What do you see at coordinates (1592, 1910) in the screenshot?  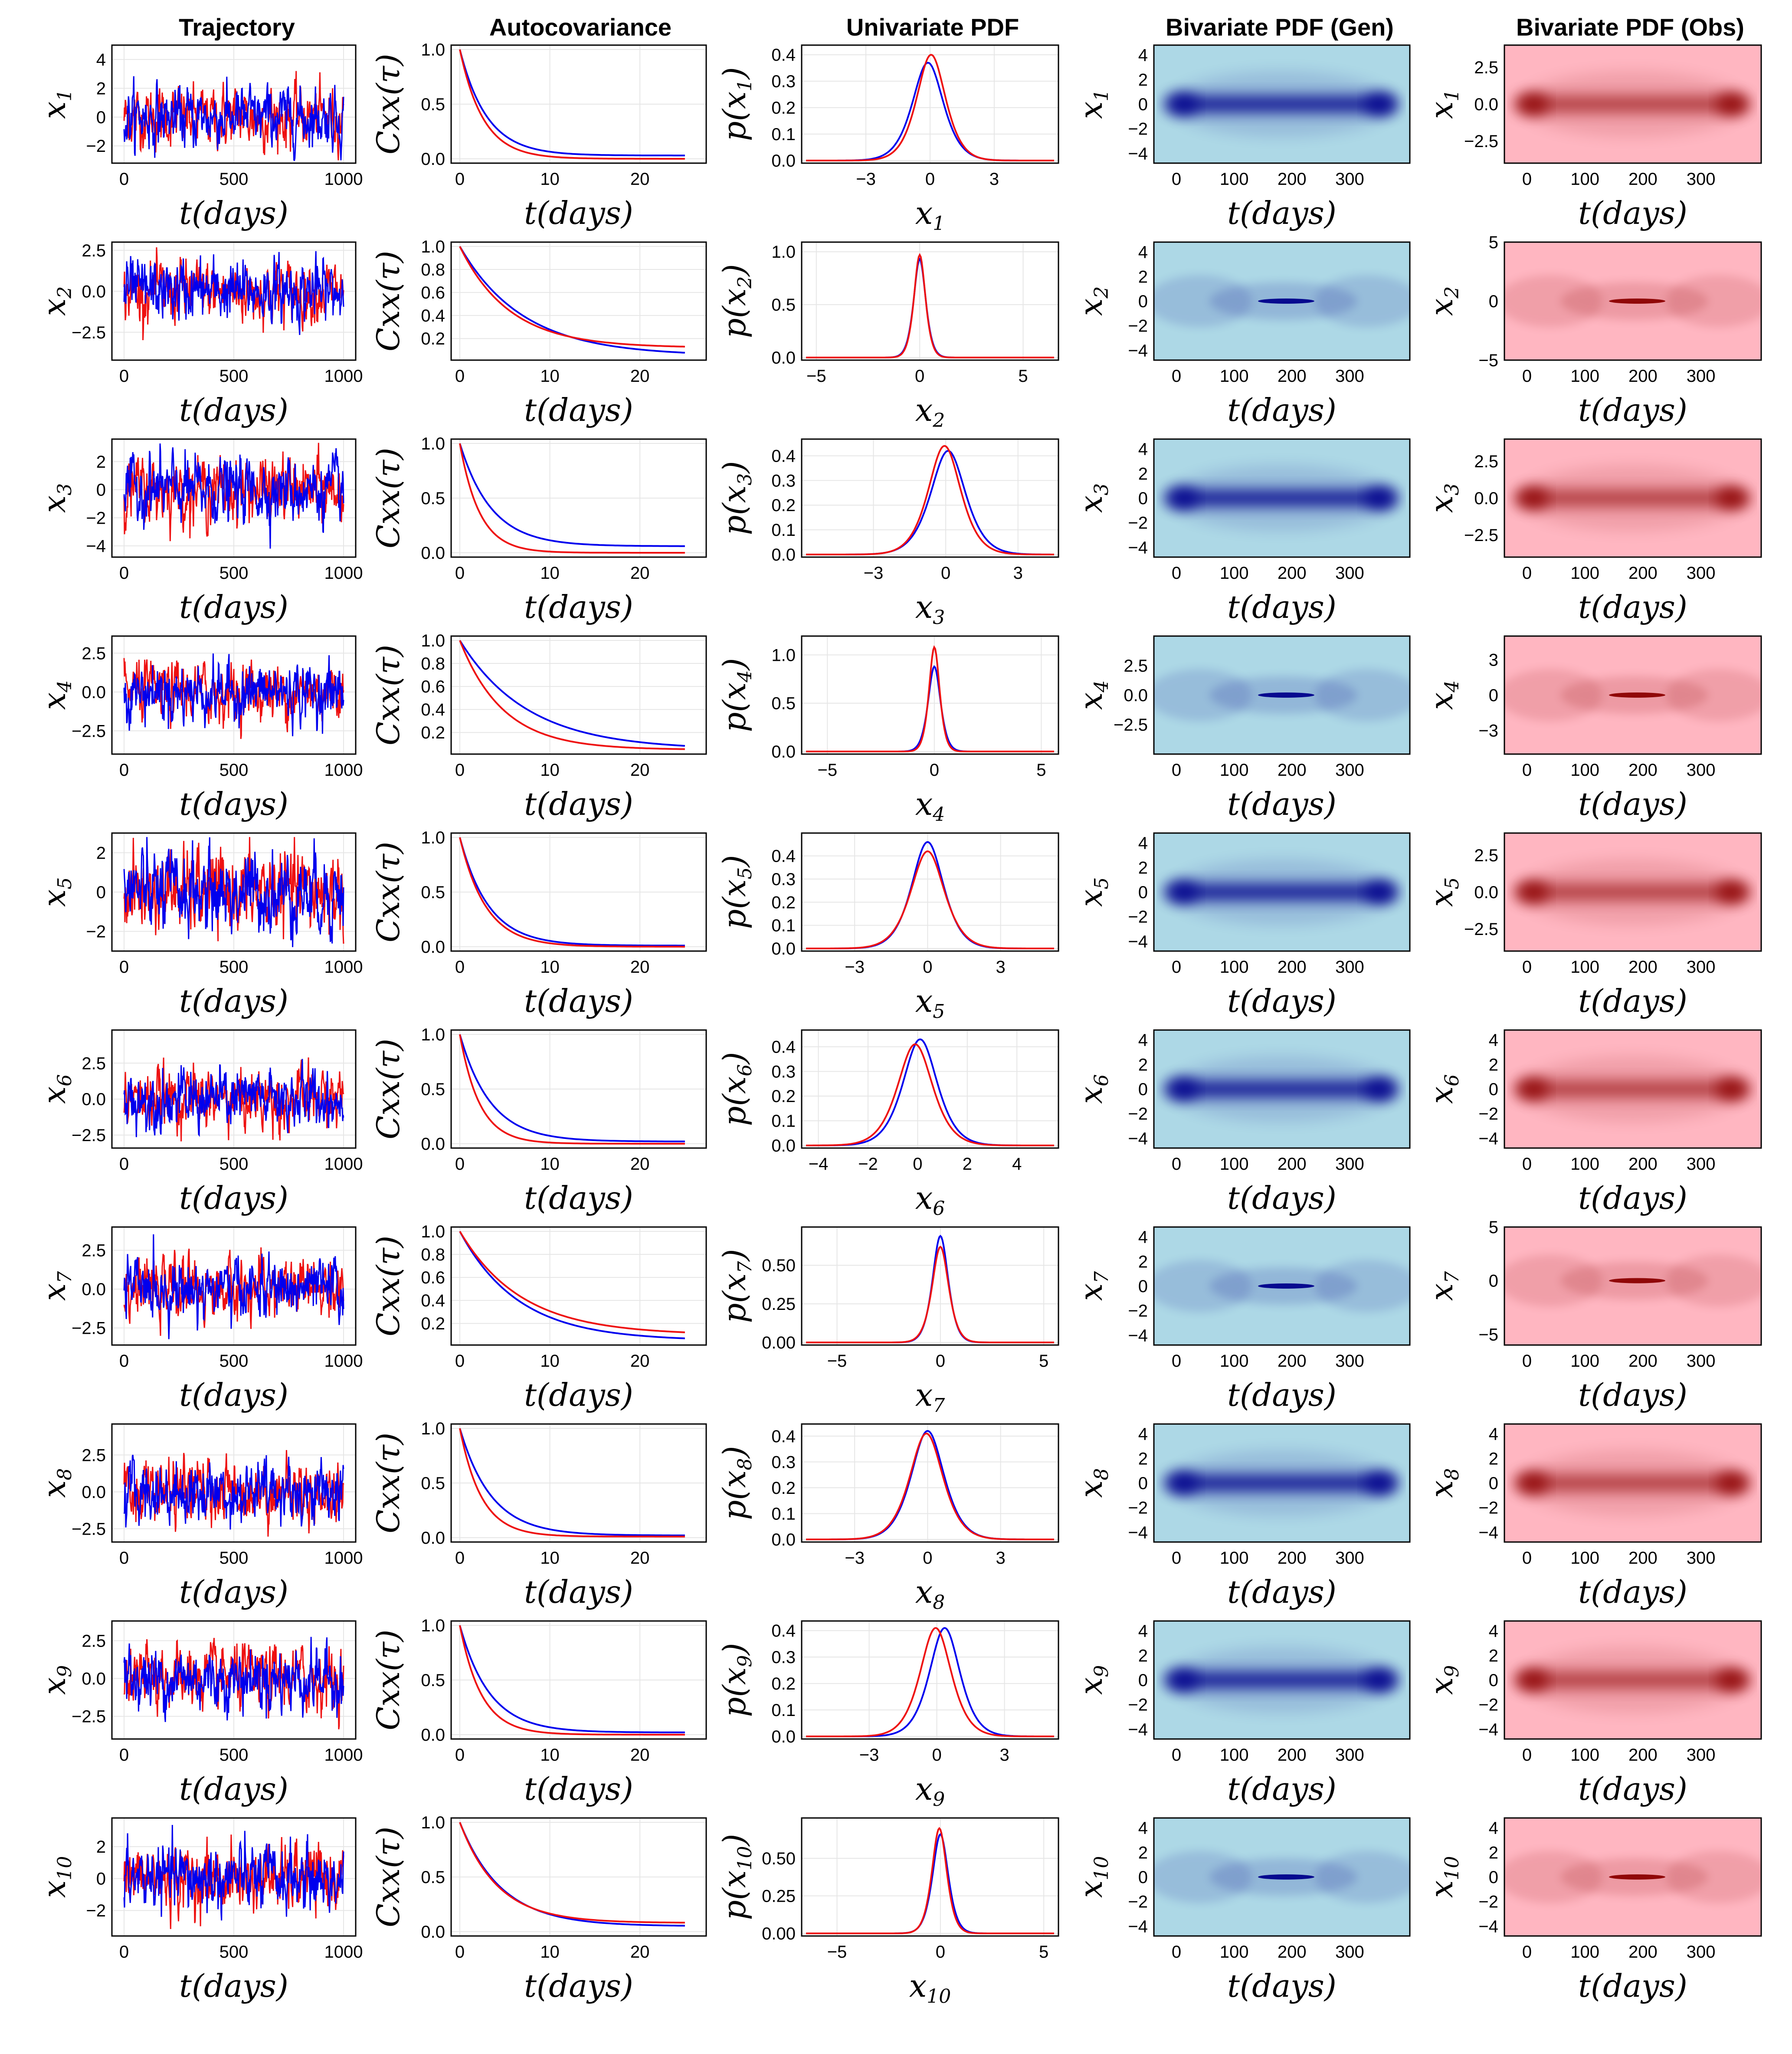 I see `bivariate-obs-panel-x10: 4 2 0 −2 −4 0 100 200 300 x10 t(days)` at bounding box center [1592, 1910].